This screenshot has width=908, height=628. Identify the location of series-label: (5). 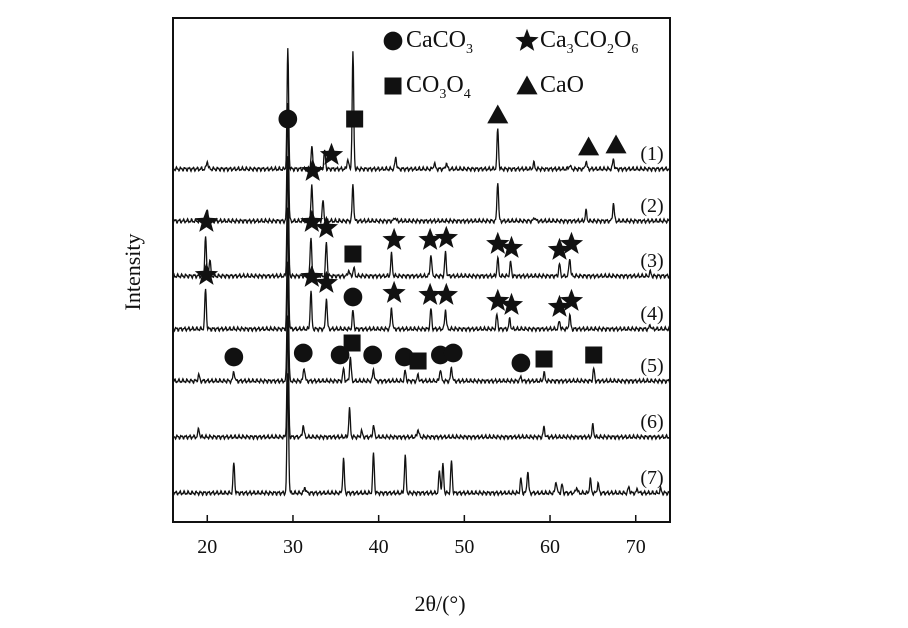
(651, 366).